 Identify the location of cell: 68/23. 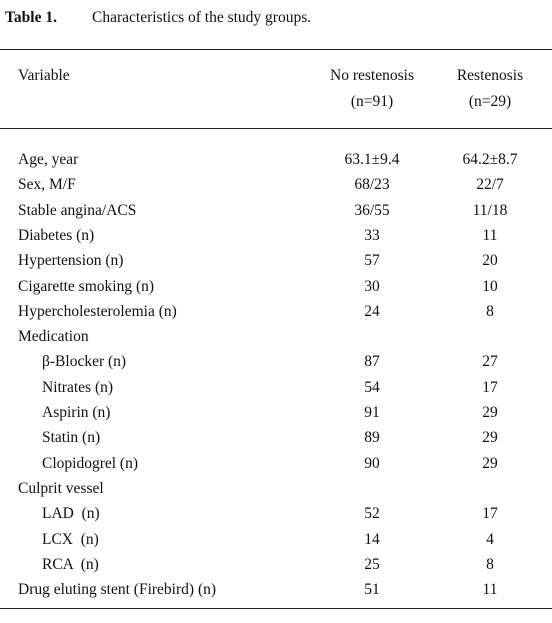
(372, 185).